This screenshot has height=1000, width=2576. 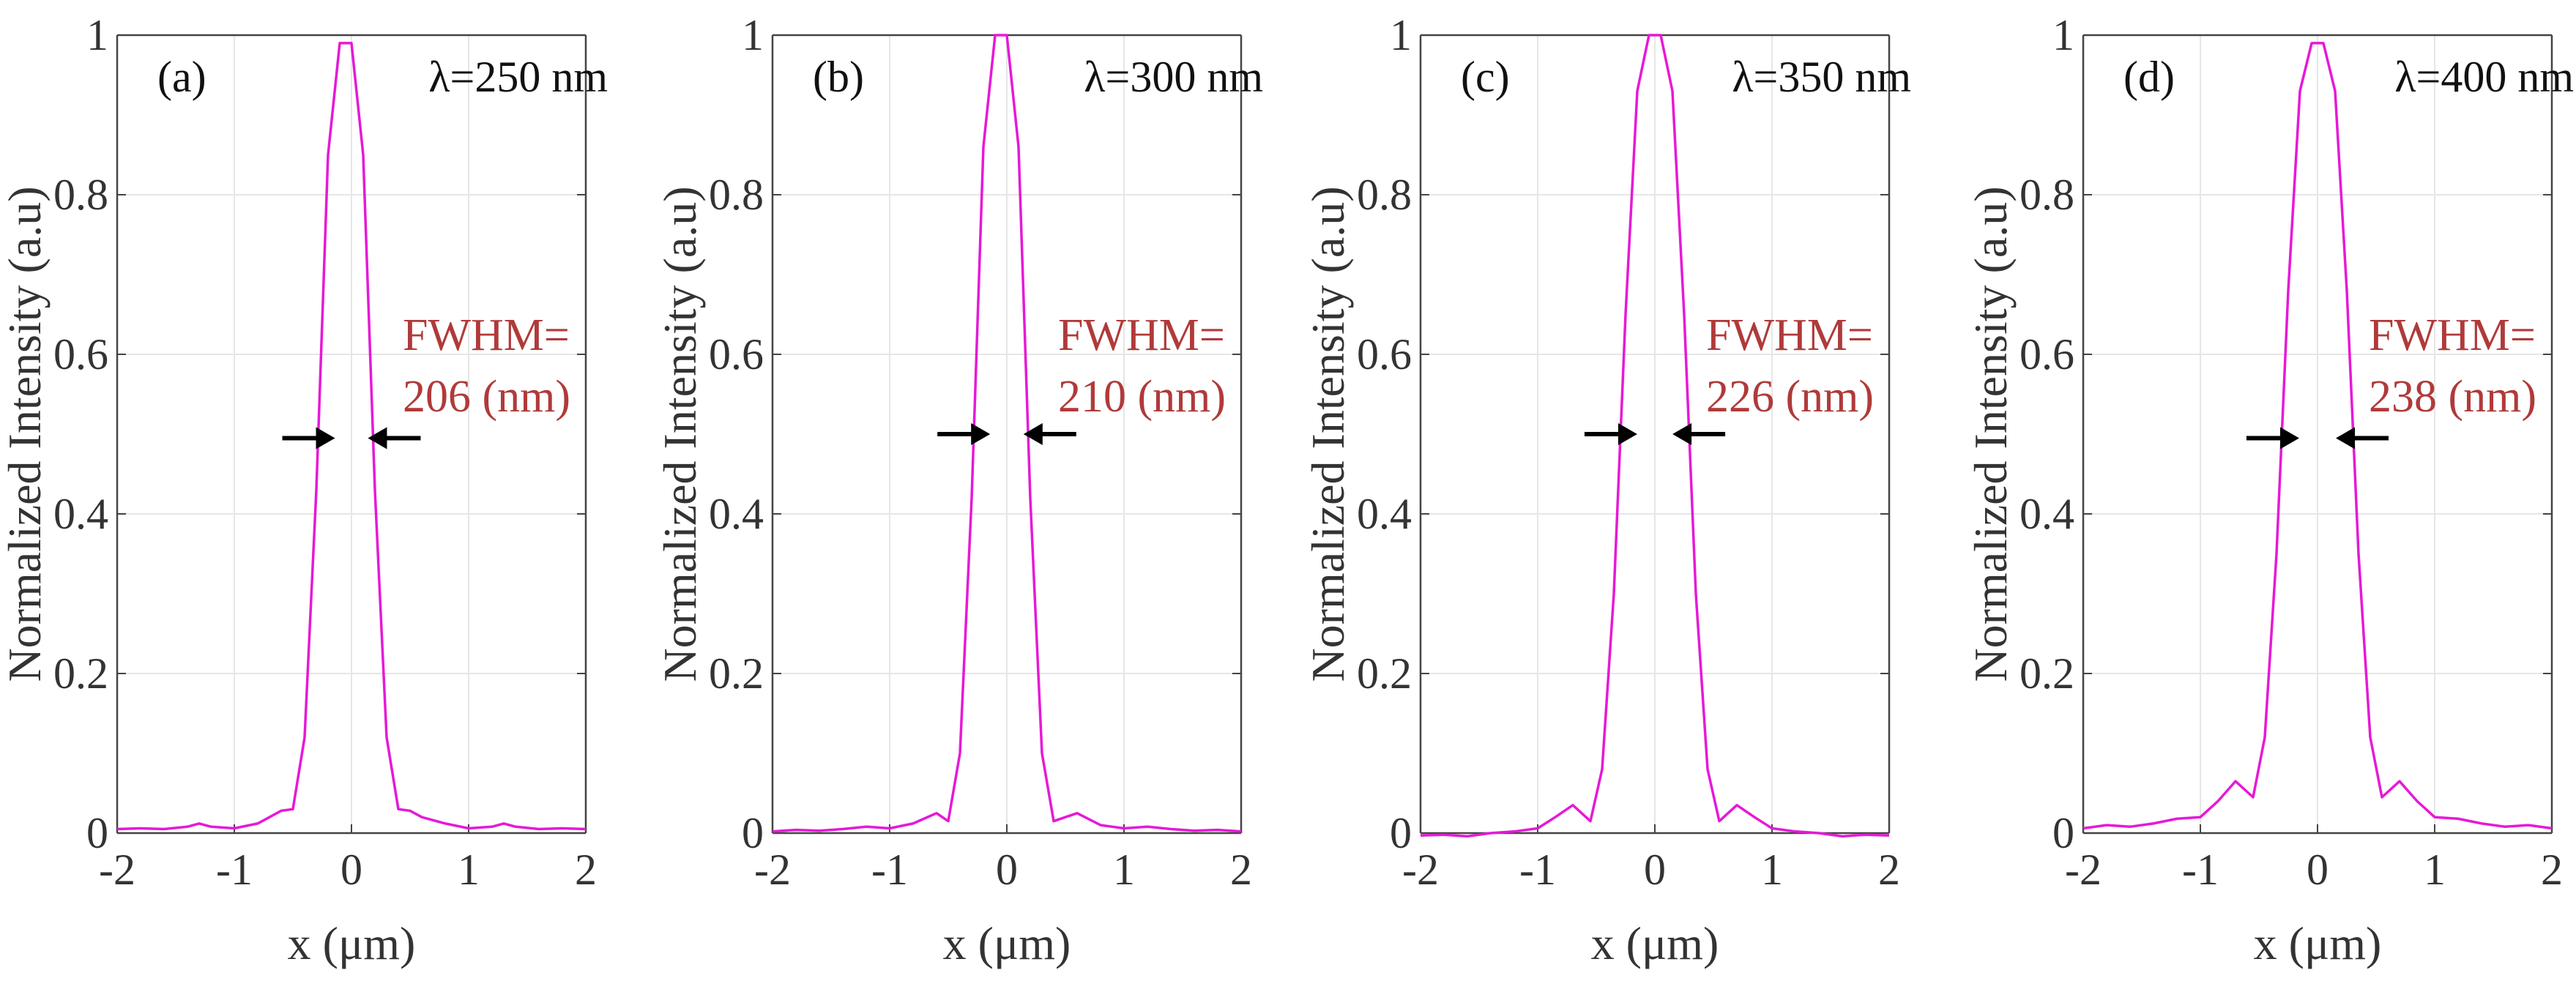 What do you see at coordinates (518, 77) in the screenshot?
I see `wavelength-label: λ=250 nm` at bounding box center [518, 77].